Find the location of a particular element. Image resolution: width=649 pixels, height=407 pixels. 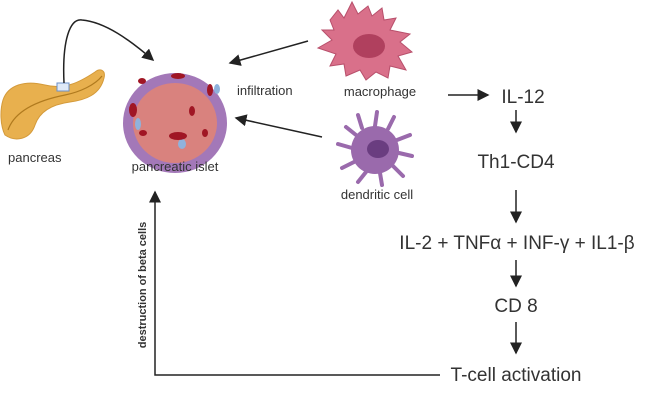

macrophage-infiltration-arrow is located at coordinates (268, 53).